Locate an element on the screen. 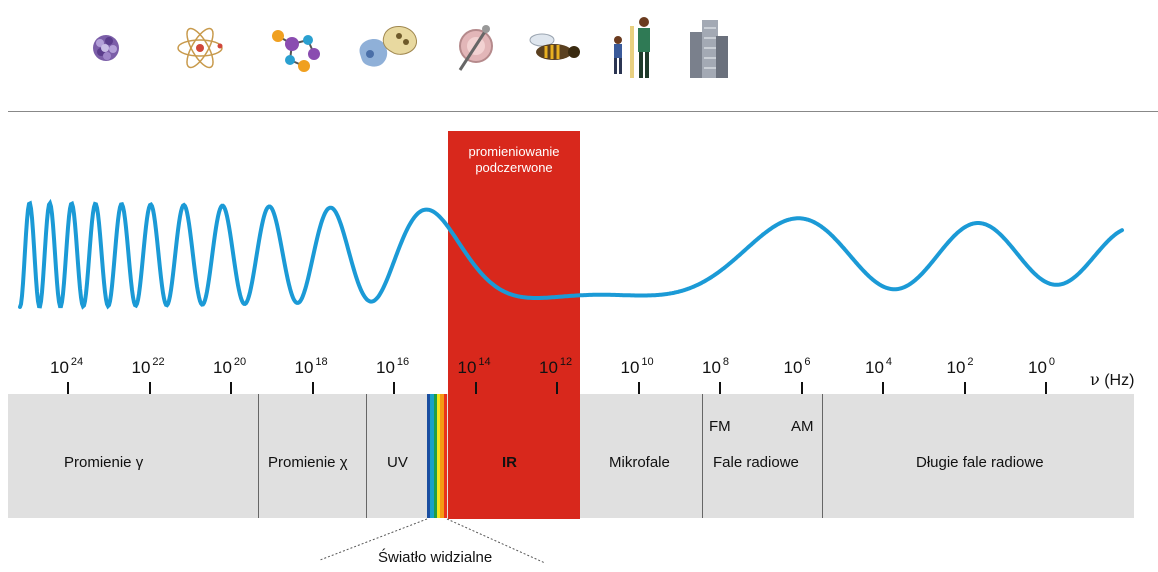 The height and width of the screenshot is (572, 1158). hz-unit: (Hz) is located at coordinates (1119, 380).